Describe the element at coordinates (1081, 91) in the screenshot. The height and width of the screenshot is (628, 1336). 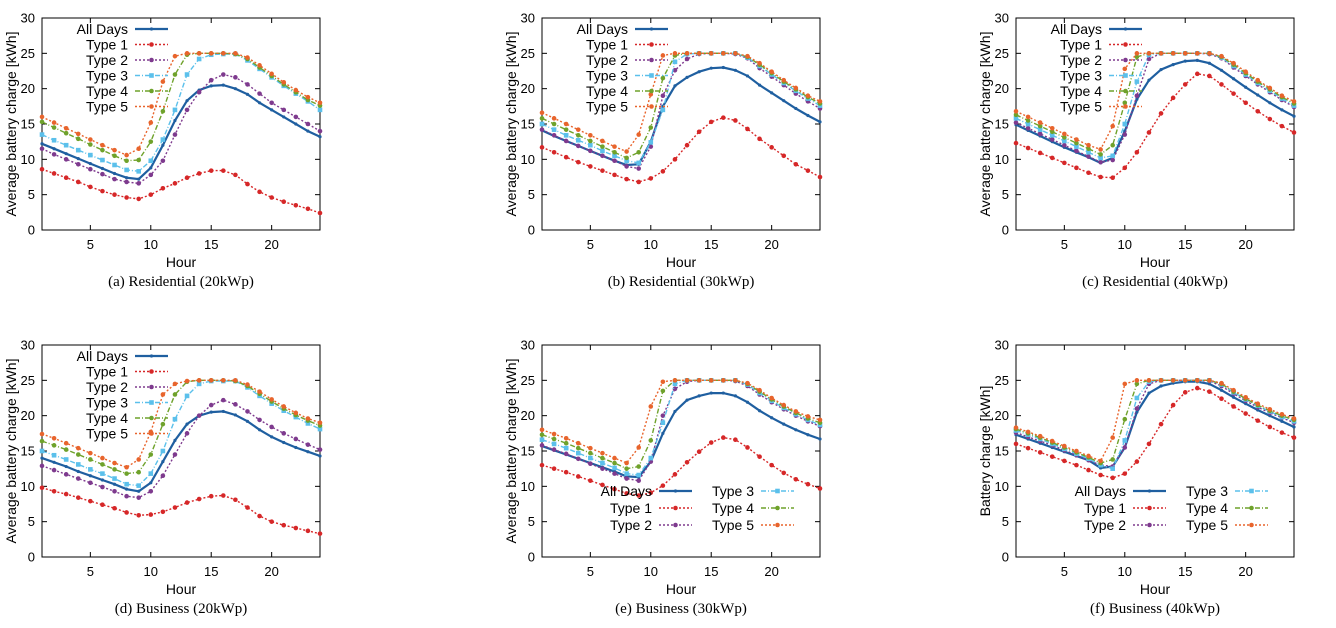
I see `legend-label: Type 4` at that location.